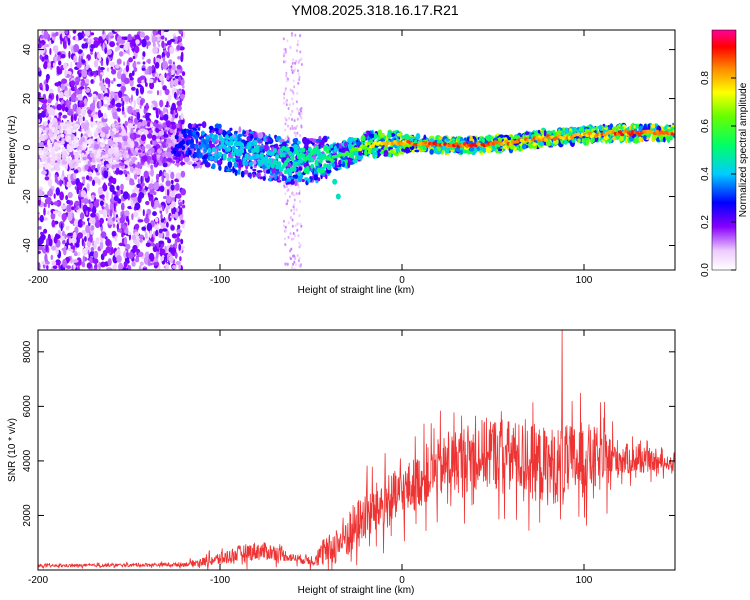 The height and width of the screenshot is (600, 750). I want to click on branch-mark, so click(329, 167).